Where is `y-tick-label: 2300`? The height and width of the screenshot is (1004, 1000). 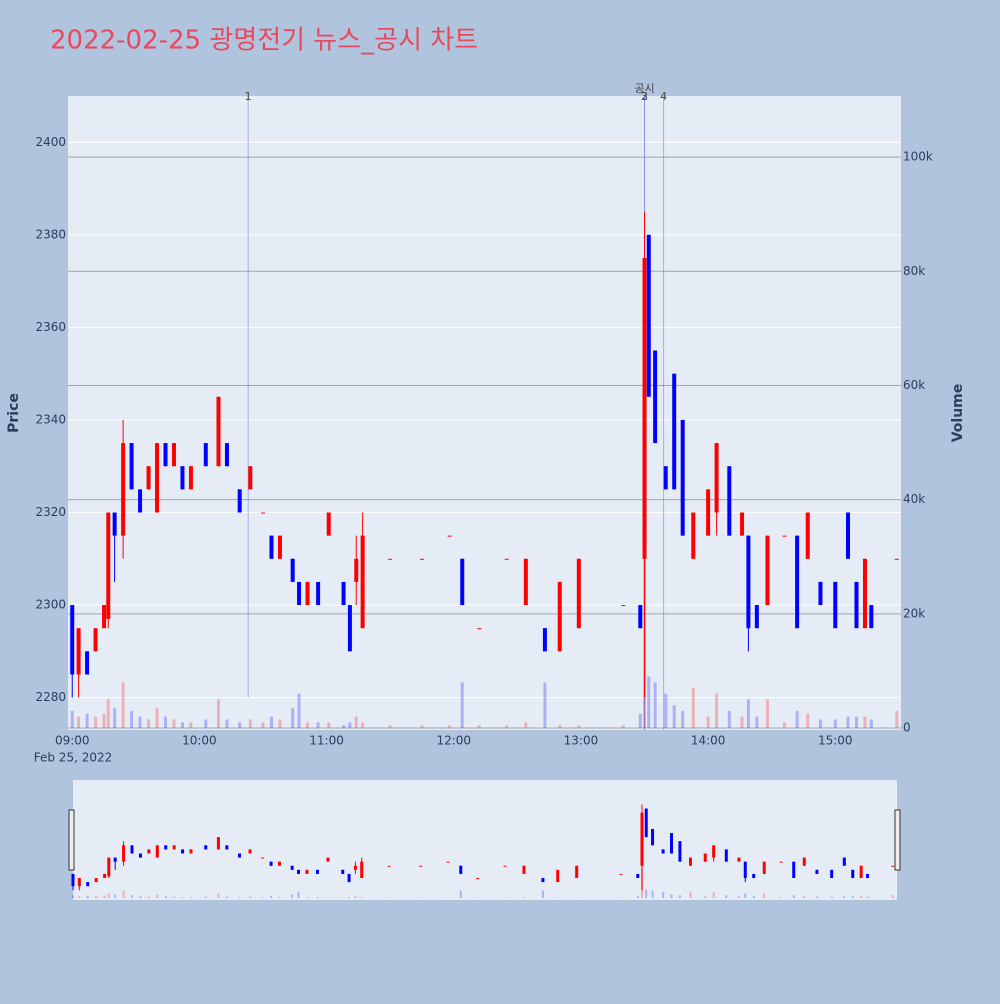 y-tick-label: 2300 is located at coordinates (50, 605).